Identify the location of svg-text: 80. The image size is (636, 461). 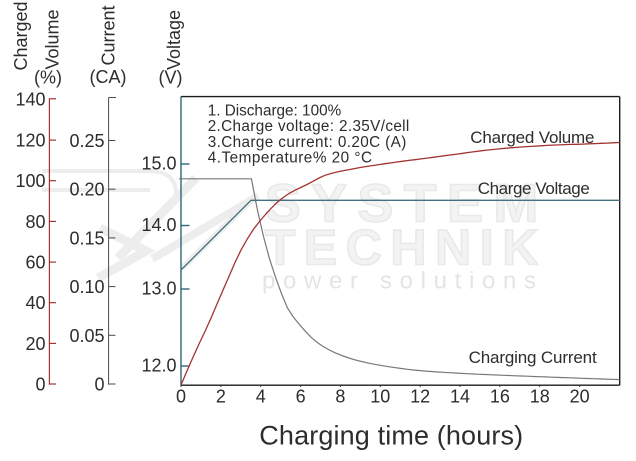
(35, 222).